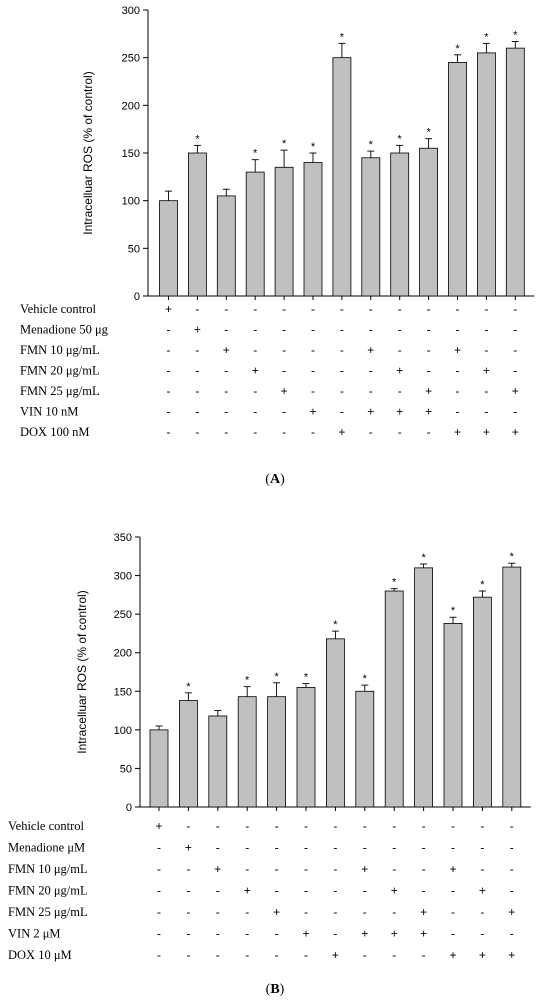 The height and width of the screenshot is (1006, 550). Describe the element at coordinates (54, 432) in the screenshot. I see `treatment-label: DOX 100 nM` at that location.